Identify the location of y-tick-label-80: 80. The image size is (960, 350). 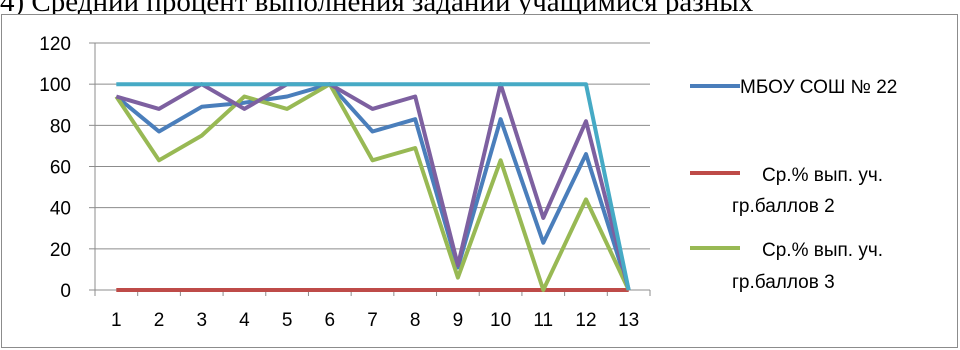
(60, 126).